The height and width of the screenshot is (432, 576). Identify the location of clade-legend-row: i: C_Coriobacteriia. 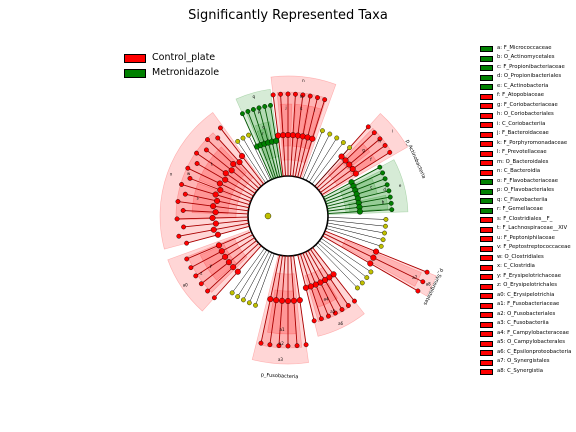
(528, 125).